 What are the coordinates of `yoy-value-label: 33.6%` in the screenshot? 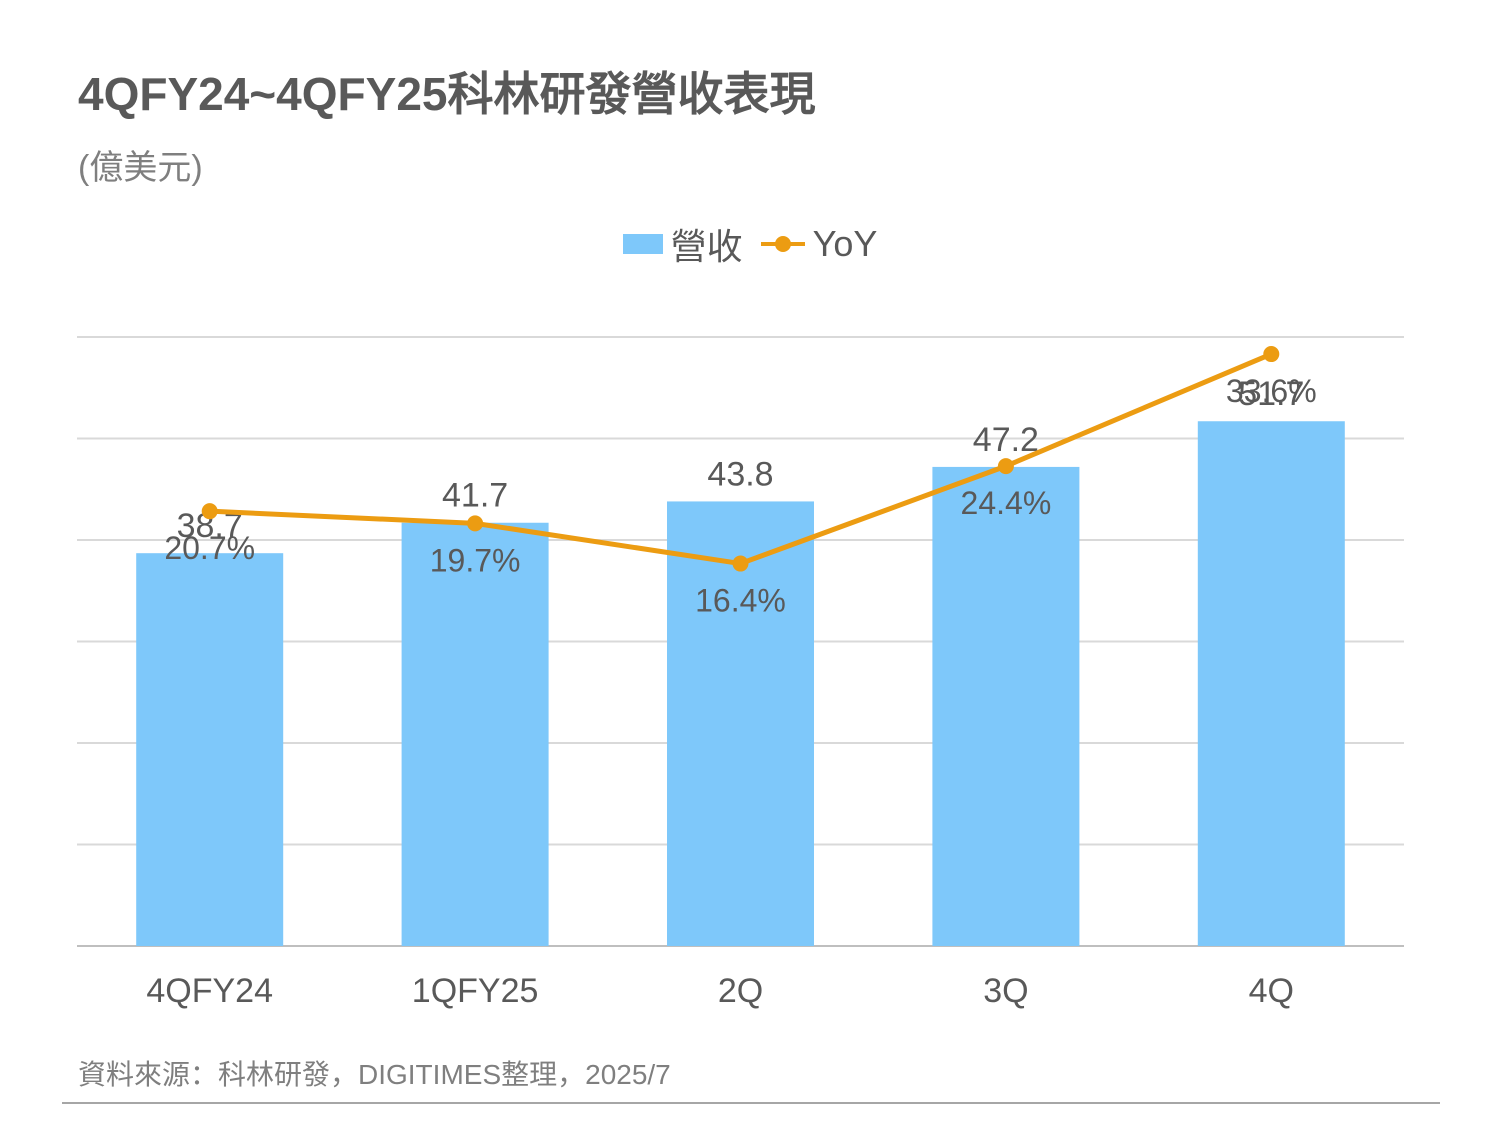 It's located at (1271, 391).